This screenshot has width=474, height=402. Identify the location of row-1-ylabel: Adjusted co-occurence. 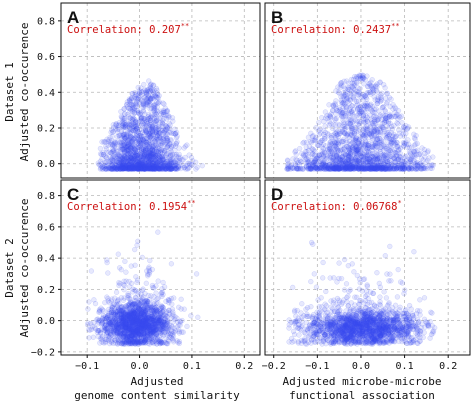
(24, 91).